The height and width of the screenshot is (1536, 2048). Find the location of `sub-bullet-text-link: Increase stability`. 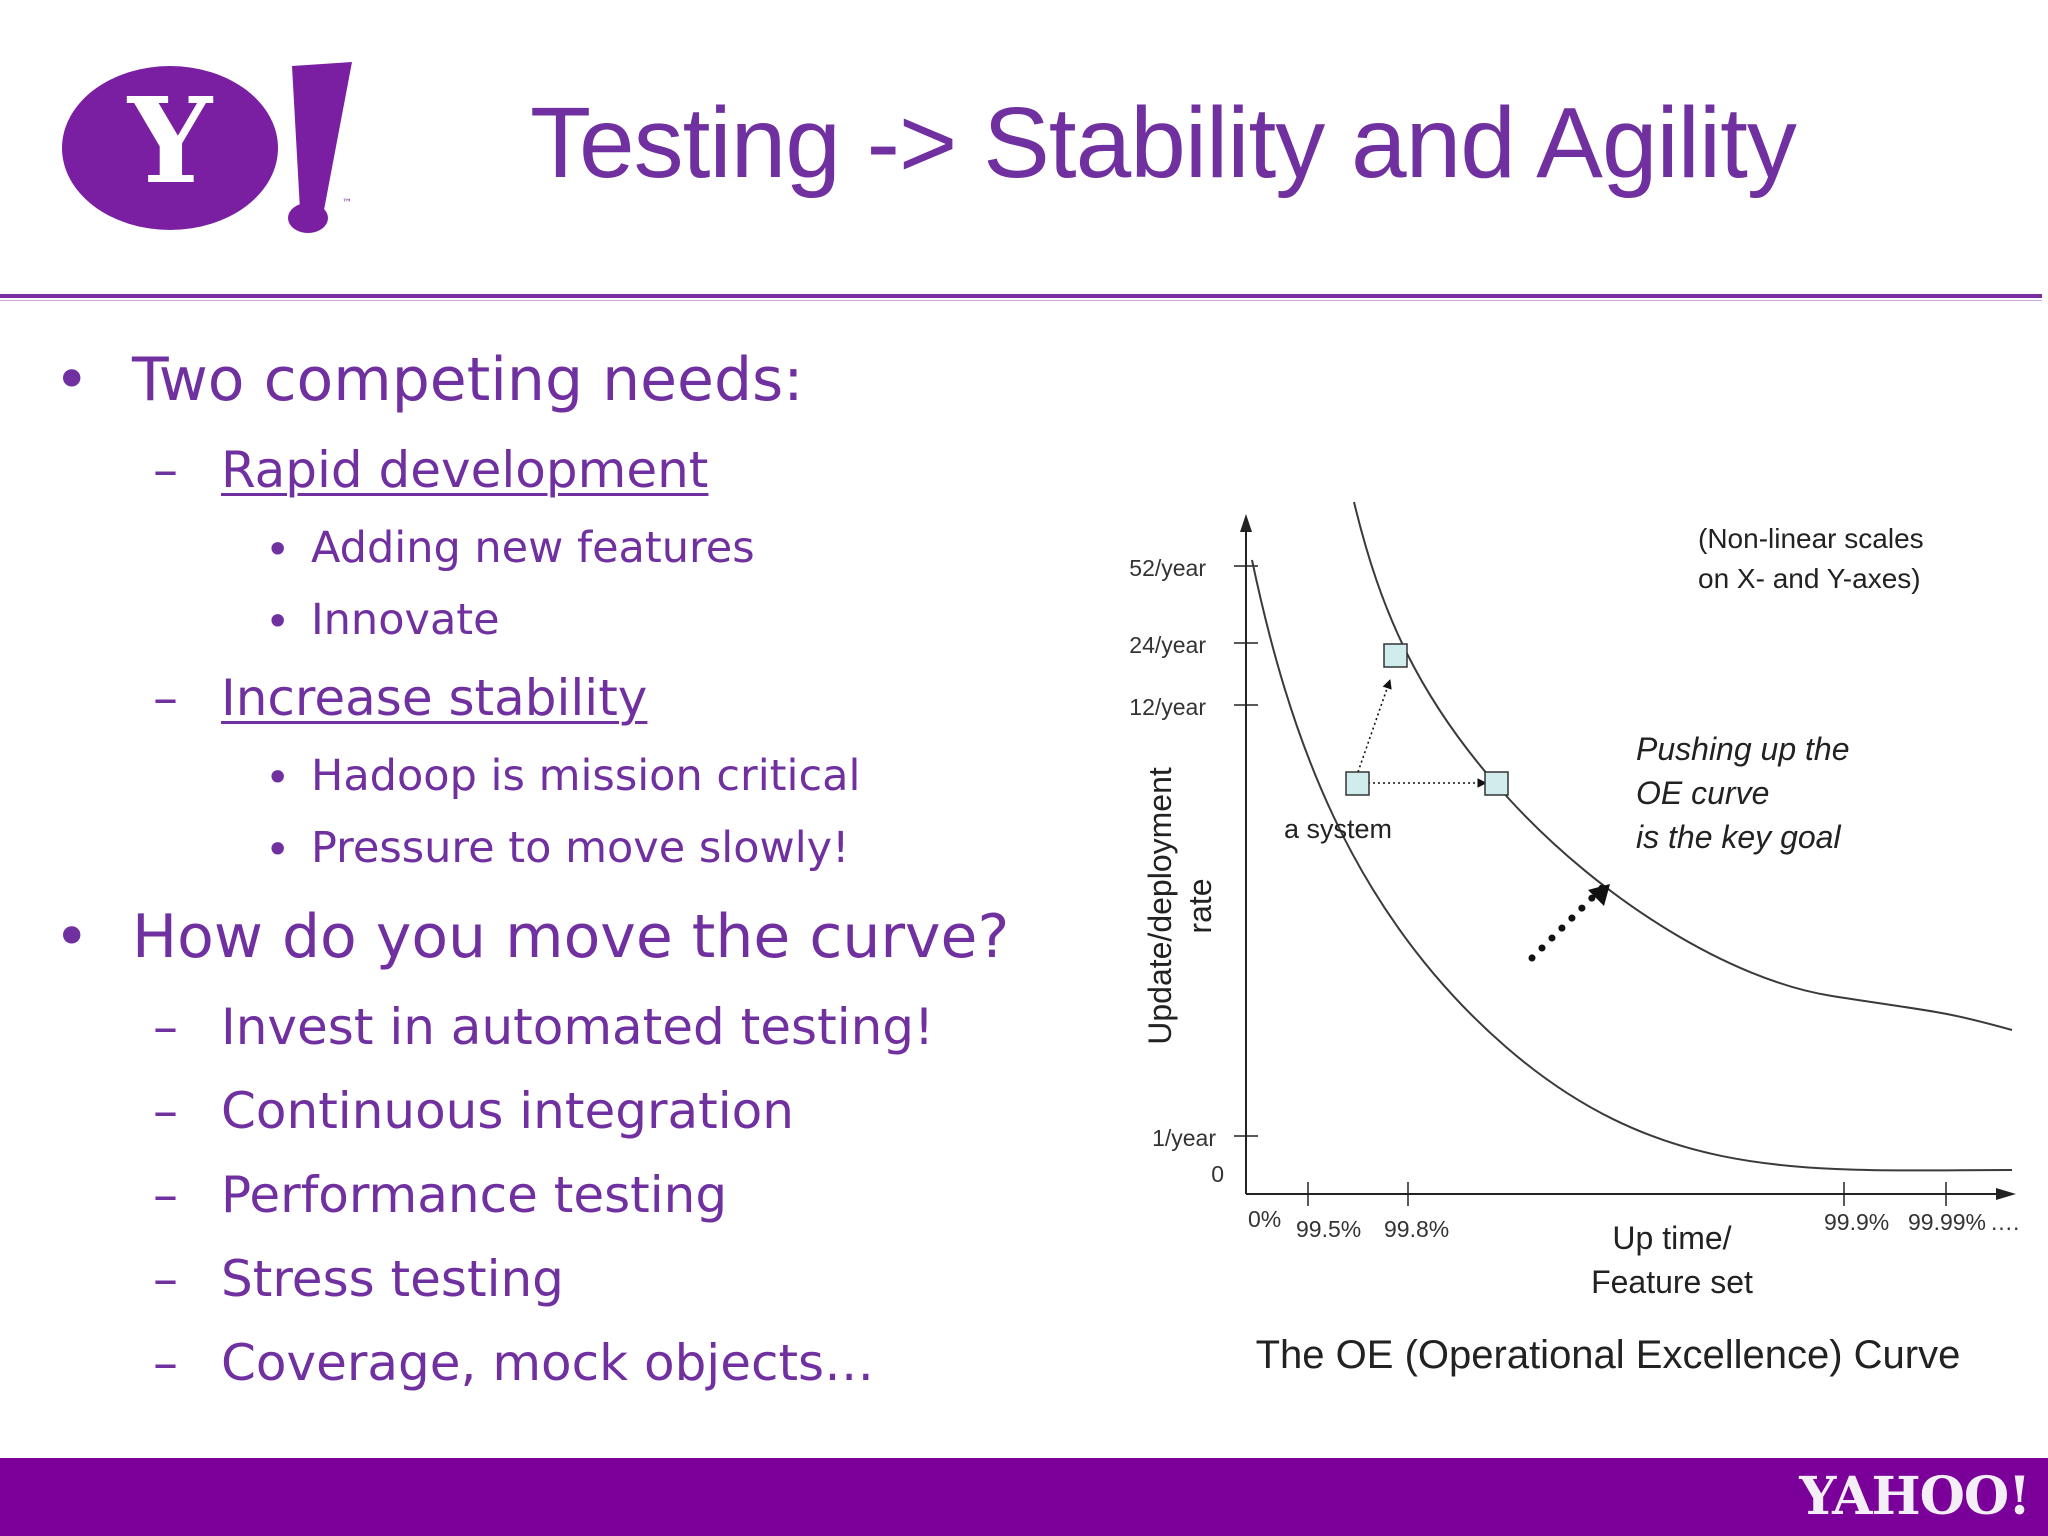

sub-bullet-text-link: Increase stability is located at coordinates (434, 698).